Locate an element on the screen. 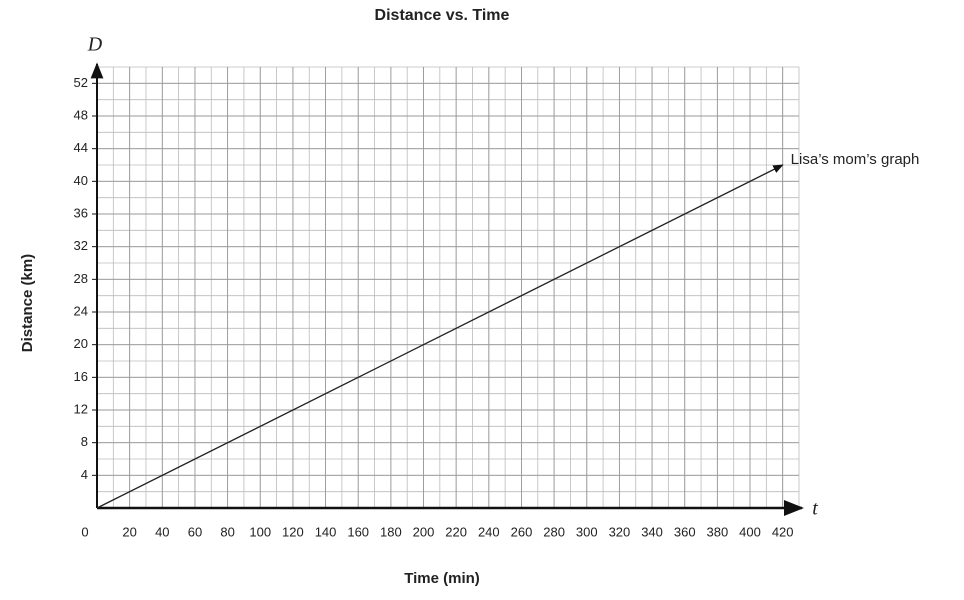 The image size is (964, 600). chart-title: Distance vs. Time is located at coordinates (442, 15).